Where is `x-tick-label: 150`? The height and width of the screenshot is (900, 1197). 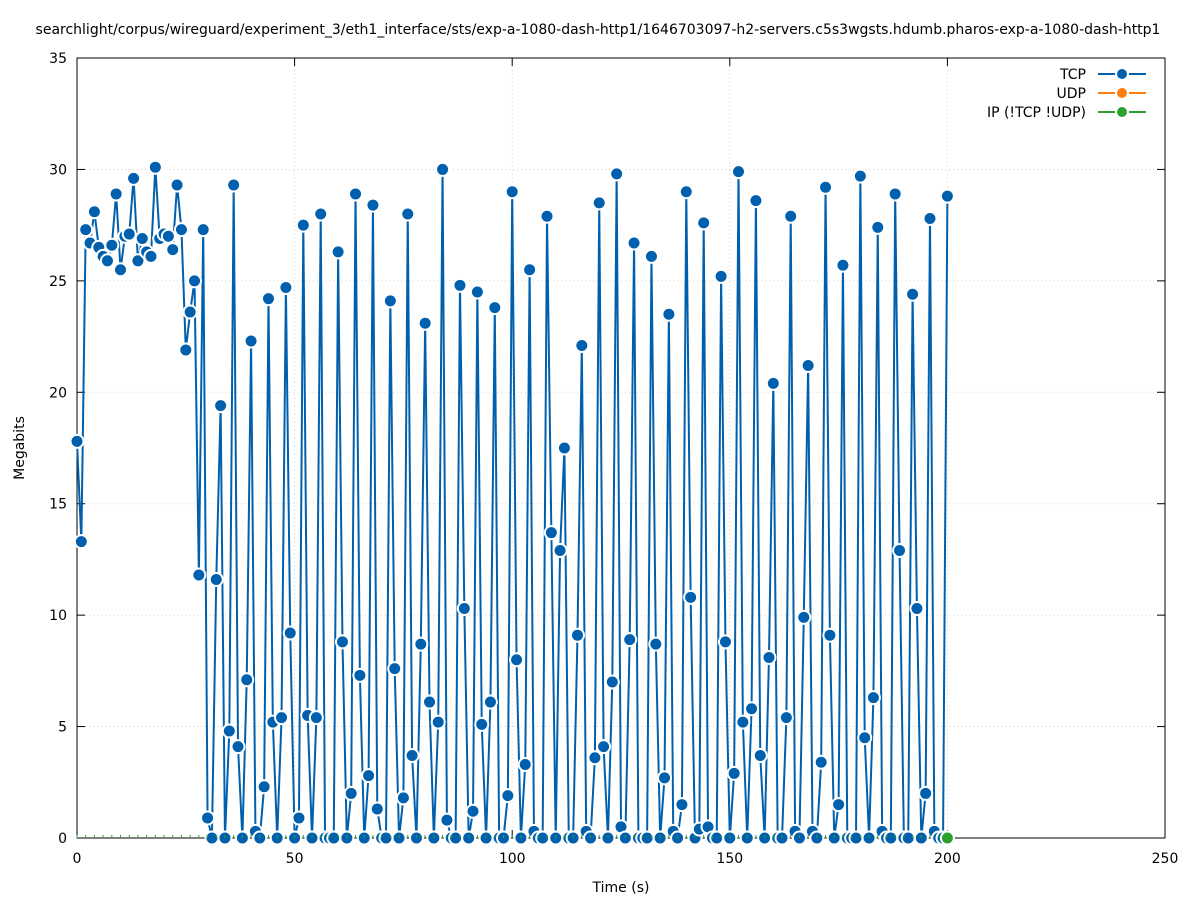
x-tick-label: 150 is located at coordinates (729, 859).